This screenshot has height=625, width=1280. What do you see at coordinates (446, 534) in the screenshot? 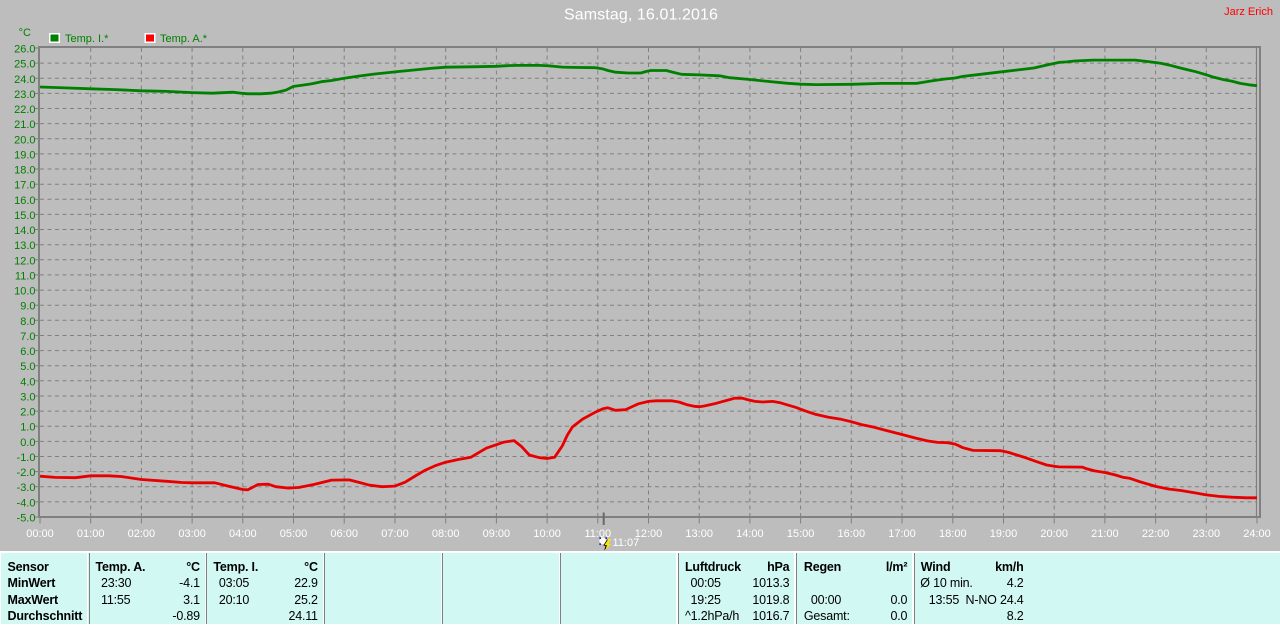
I see `svg-text: 08:00` at bounding box center [446, 534].